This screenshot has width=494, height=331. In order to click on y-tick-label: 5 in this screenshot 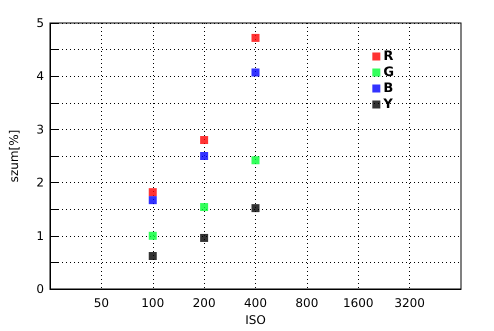, I will do `click(40, 23)`.